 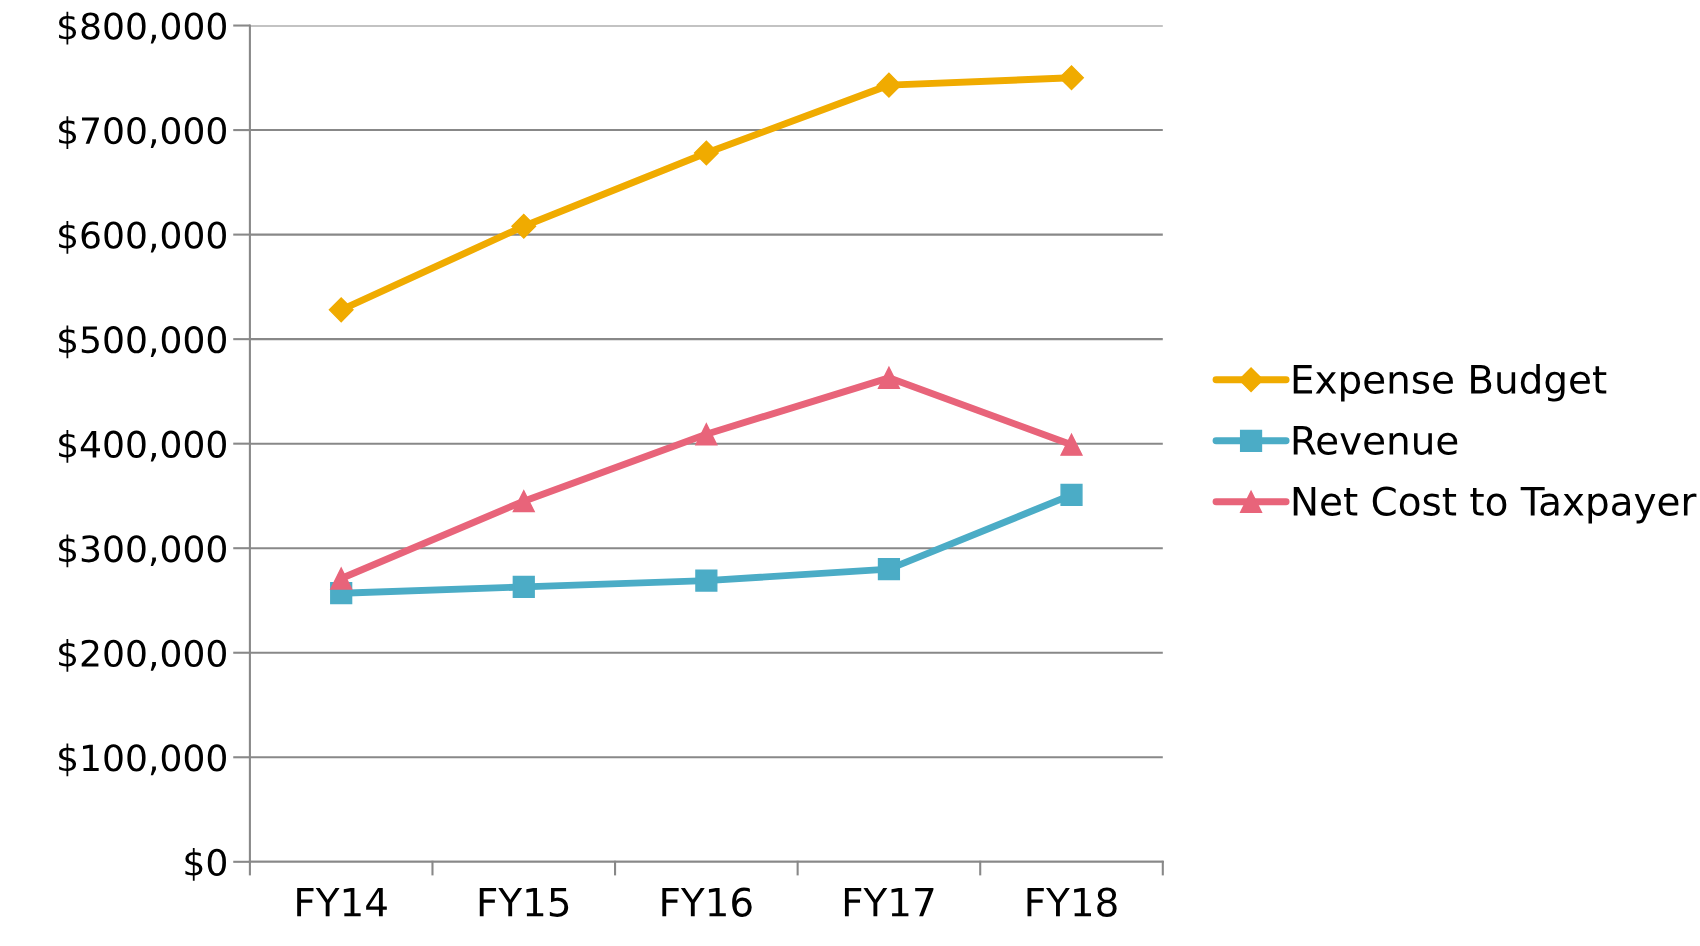 What do you see at coordinates (205, 864) in the screenshot?
I see `y-tick-label: $0` at bounding box center [205, 864].